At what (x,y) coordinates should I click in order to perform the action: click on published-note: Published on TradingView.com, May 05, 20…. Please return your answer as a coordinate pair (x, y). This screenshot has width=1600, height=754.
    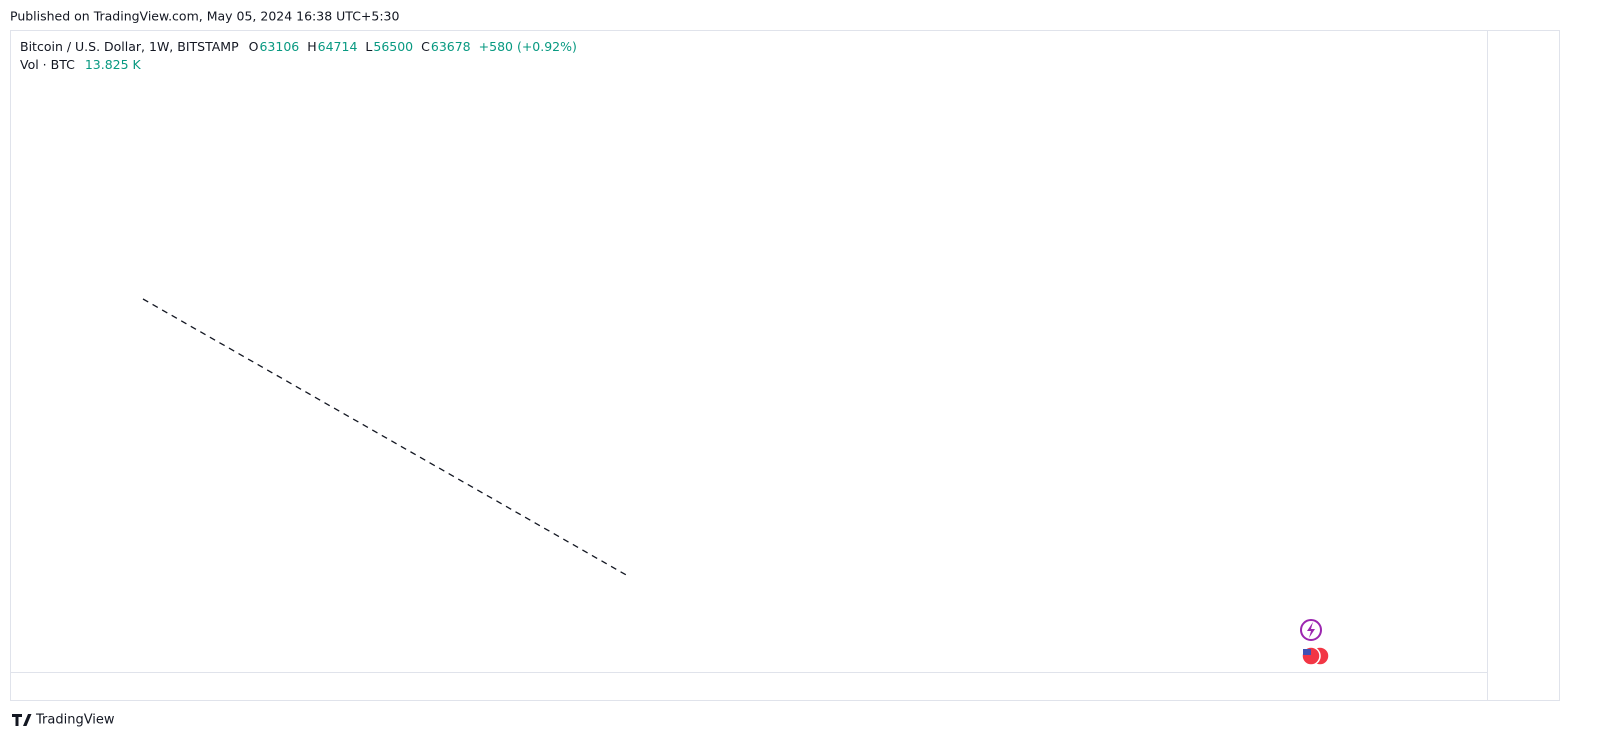
    Looking at the image, I should click on (205, 16).